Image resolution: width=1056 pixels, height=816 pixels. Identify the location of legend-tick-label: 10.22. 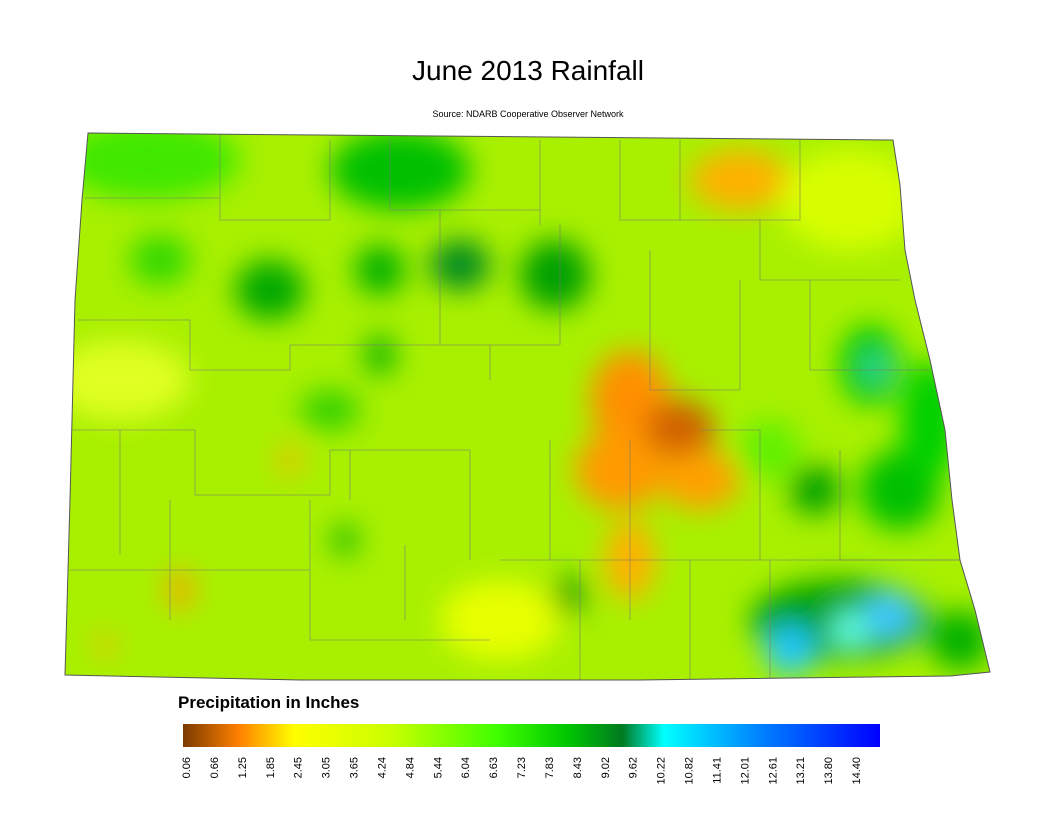
(662, 771).